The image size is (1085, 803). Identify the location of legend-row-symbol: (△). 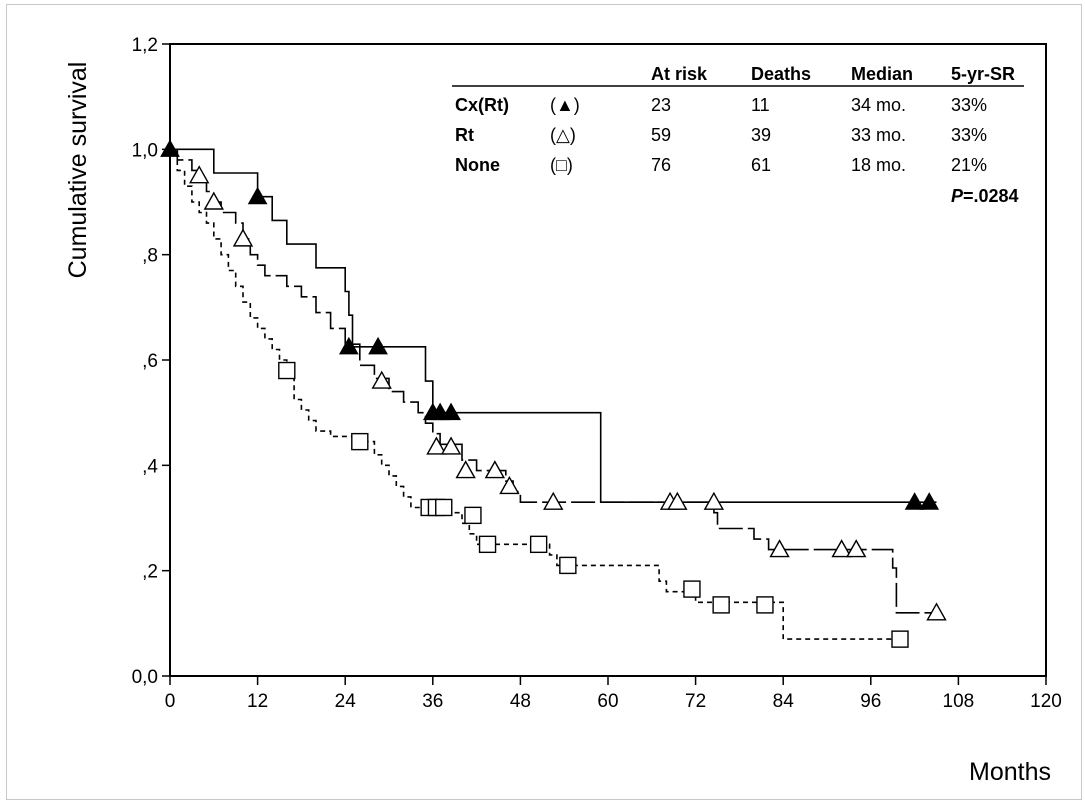
(563, 135).